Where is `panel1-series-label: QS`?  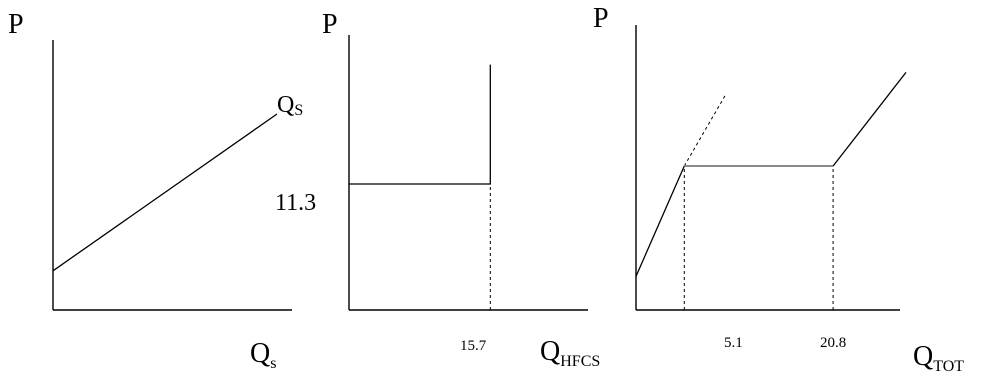
panel1-series-label: QS is located at coordinates (290, 105).